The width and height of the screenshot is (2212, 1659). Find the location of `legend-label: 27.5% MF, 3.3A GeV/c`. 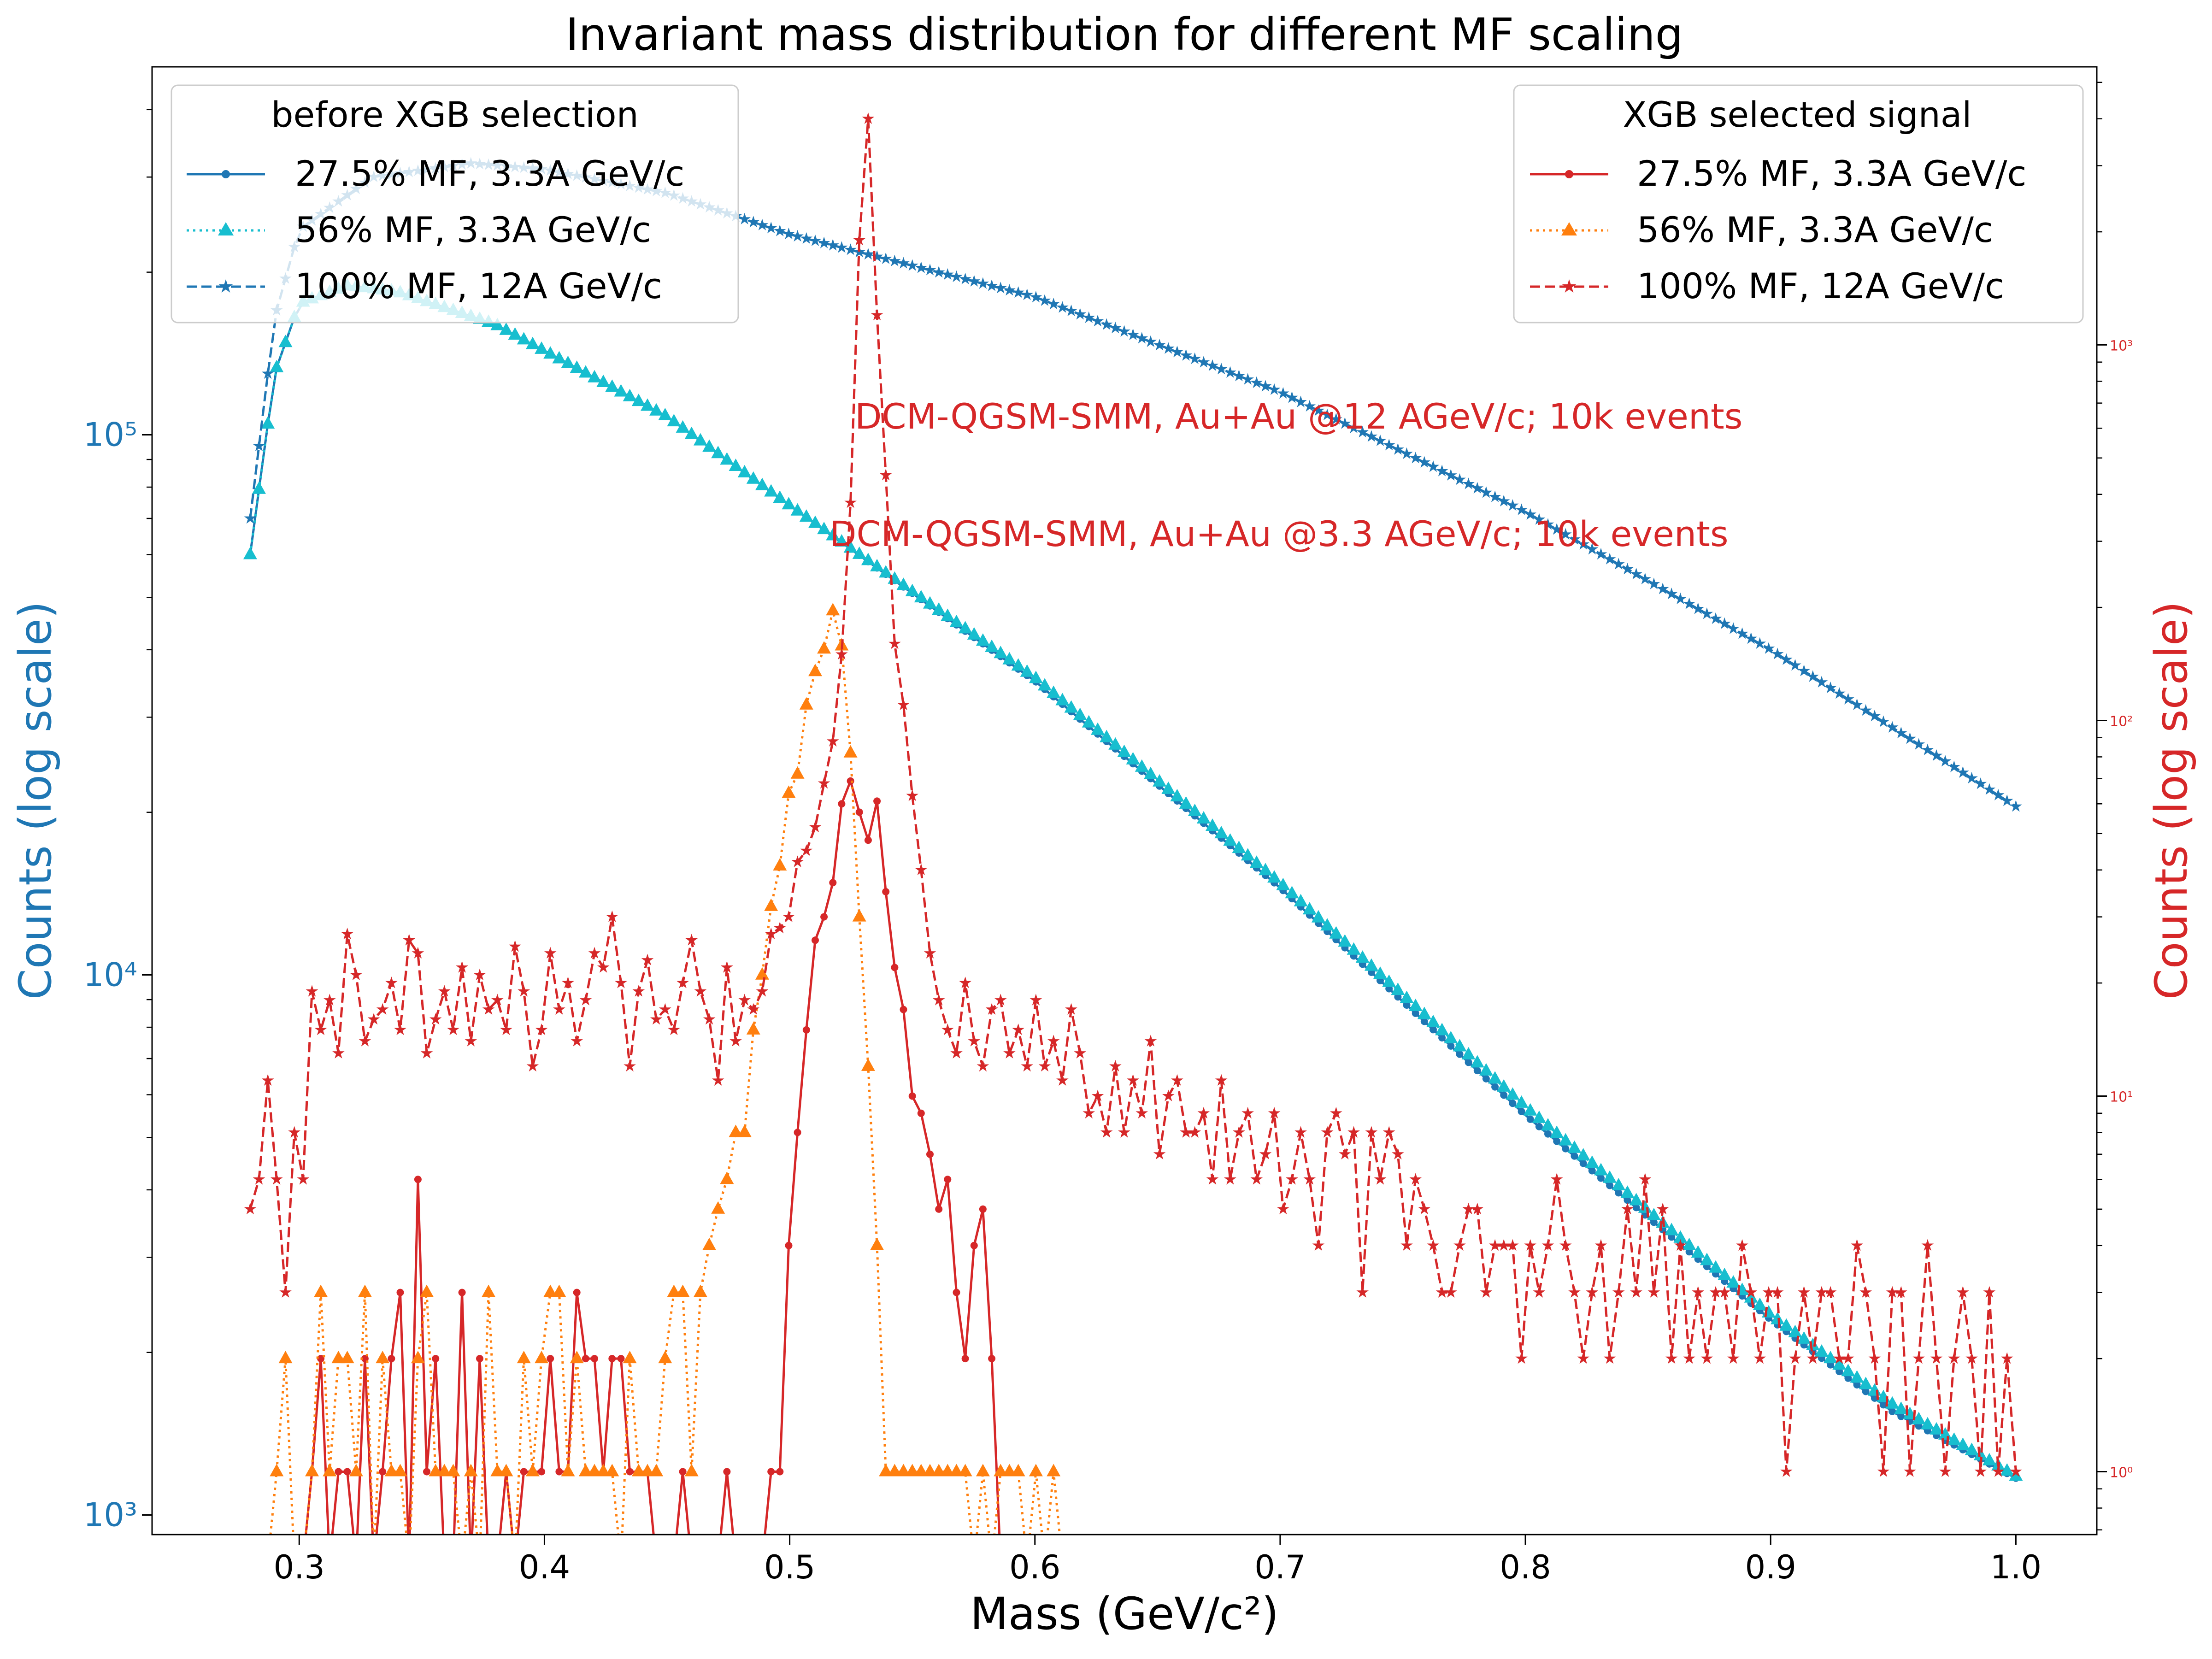

legend-label: 27.5% MF, 3.3A GeV/c is located at coordinates (489, 173).